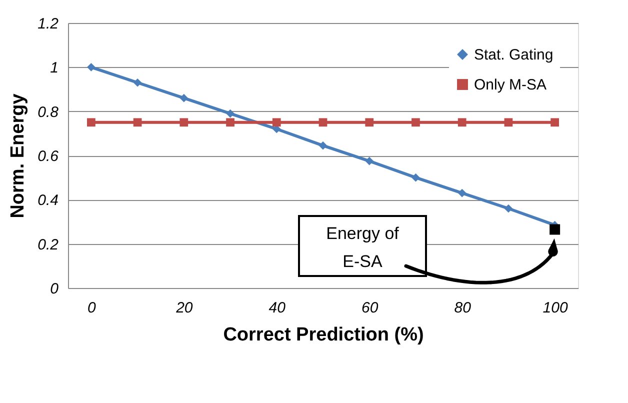  Describe the element at coordinates (49, 156) in the screenshot. I see `y-tick-label: 0.6` at that location.